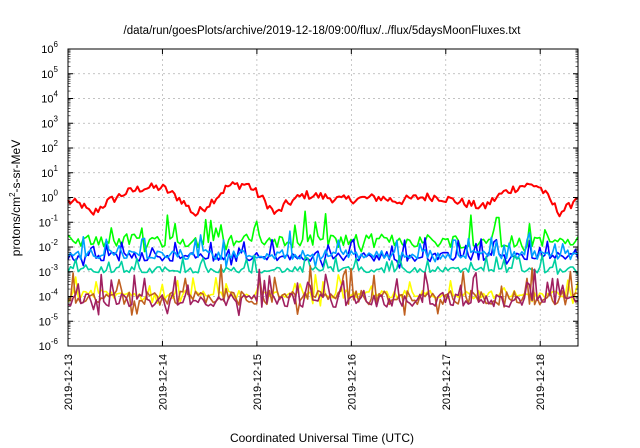  I want to click on y-tick-label: 10⁻⁵, so click(49, 320).